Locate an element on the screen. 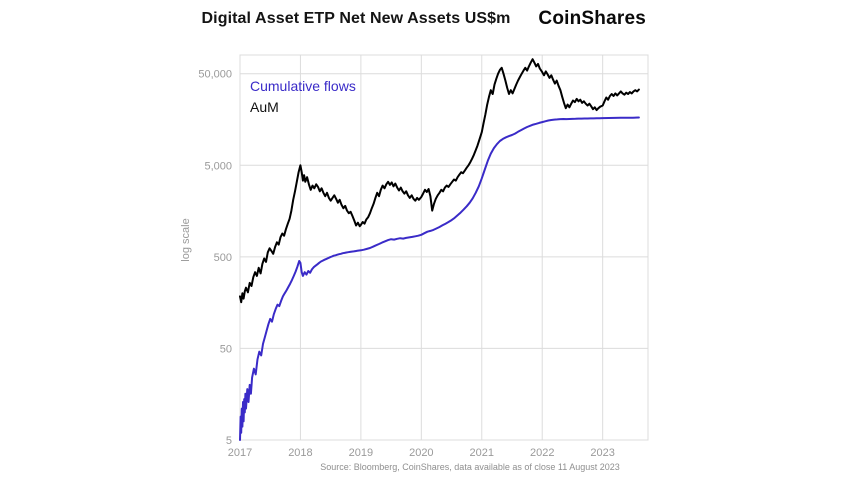  x-tick-label: 2019 is located at coordinates (361, 453).